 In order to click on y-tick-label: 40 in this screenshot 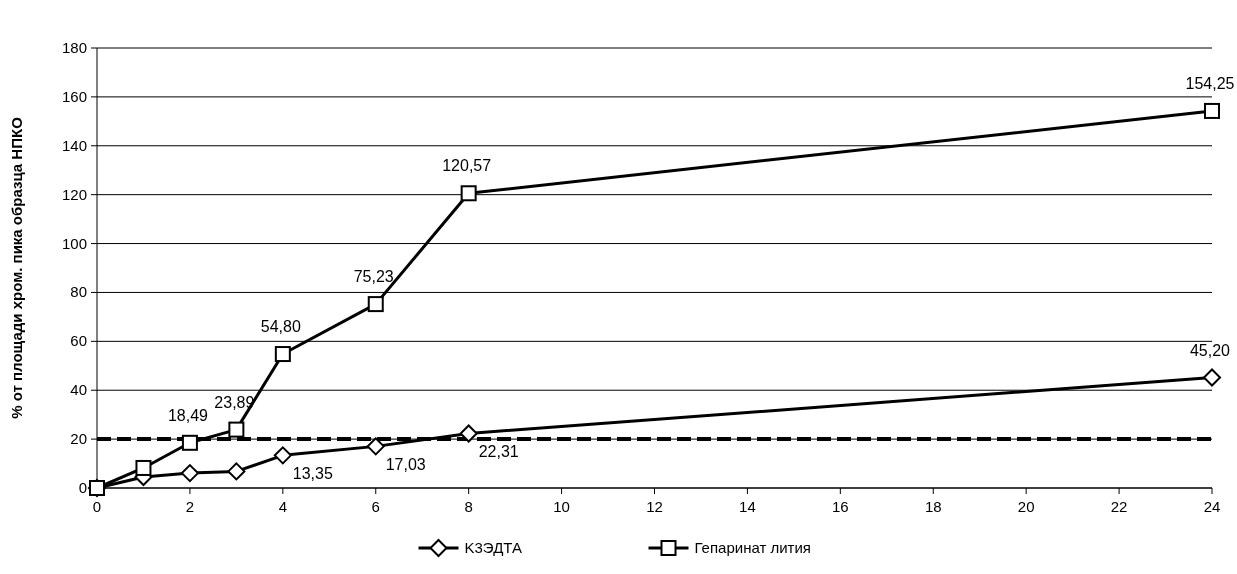, I will do `click(78, 390)`.